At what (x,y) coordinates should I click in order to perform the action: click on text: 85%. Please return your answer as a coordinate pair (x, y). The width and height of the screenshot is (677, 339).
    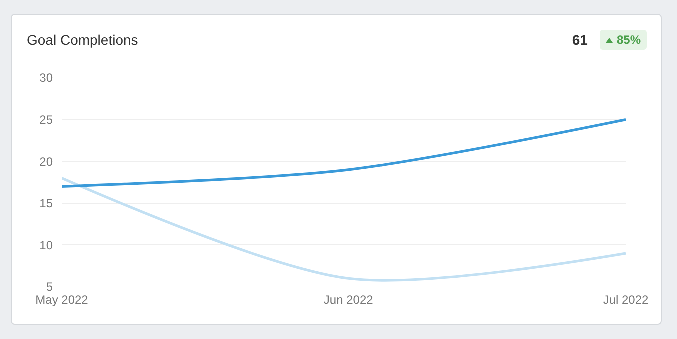
    Looking at the image, I should click on (628, 40).